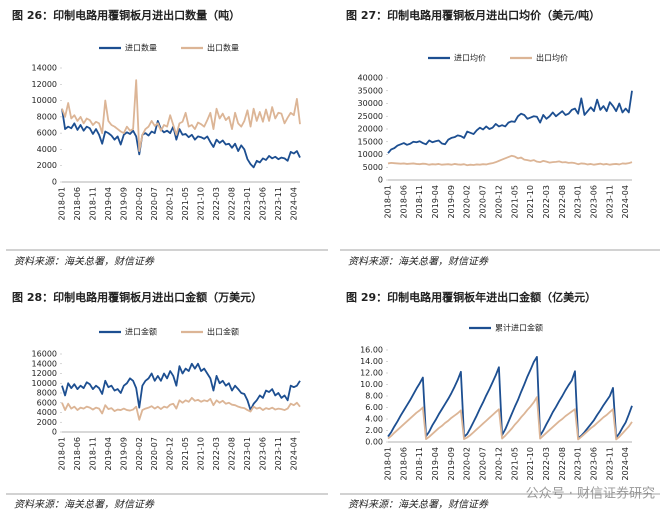 This screenshot has height=522, width=665. What do you see at coordinates (519, 328) in the screenshot?
I see `legend-label: 累计进口金额` at bounding box center [519, 328].